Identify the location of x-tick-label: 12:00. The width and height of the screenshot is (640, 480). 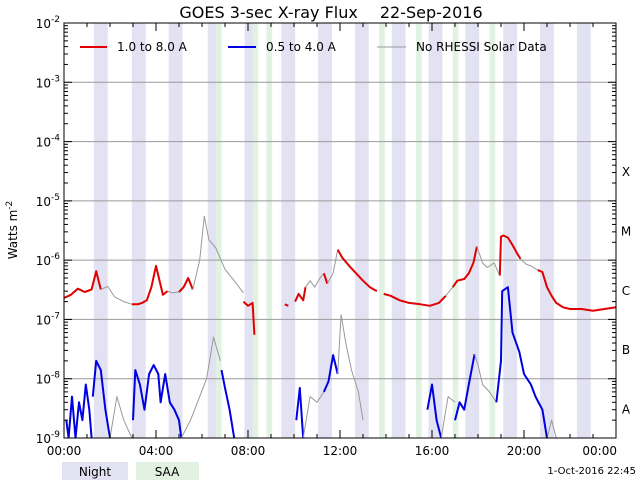
(340, 451).